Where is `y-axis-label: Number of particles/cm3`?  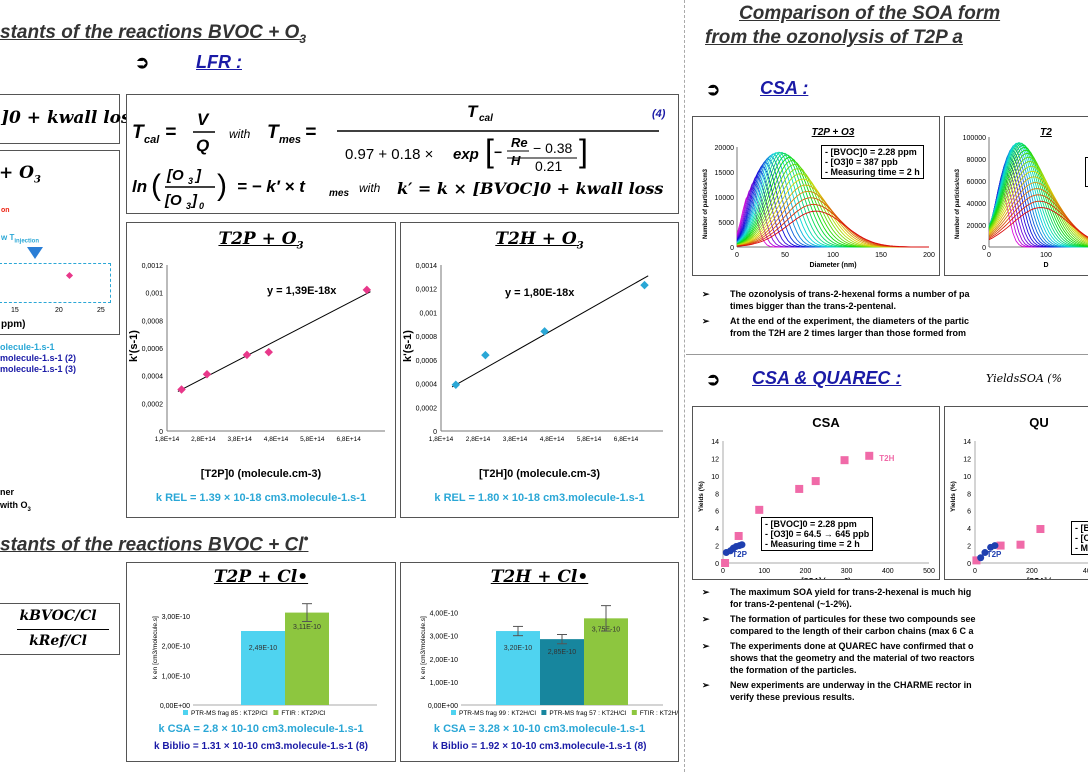
y-axis-label: Number of particles/cm3 is located at coordinates (706, 203).